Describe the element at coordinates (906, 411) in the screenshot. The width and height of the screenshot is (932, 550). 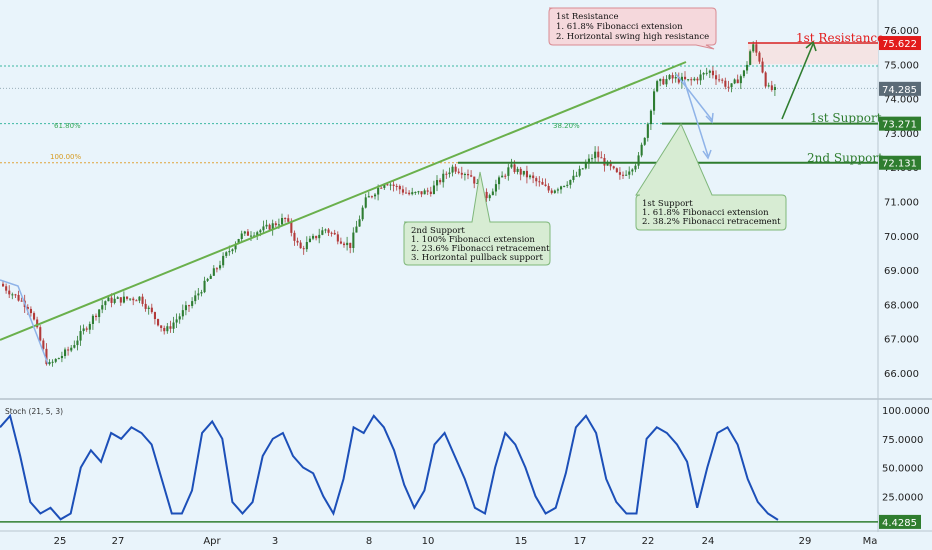
I see `stoch-tick-label: 100.0000` at that location.